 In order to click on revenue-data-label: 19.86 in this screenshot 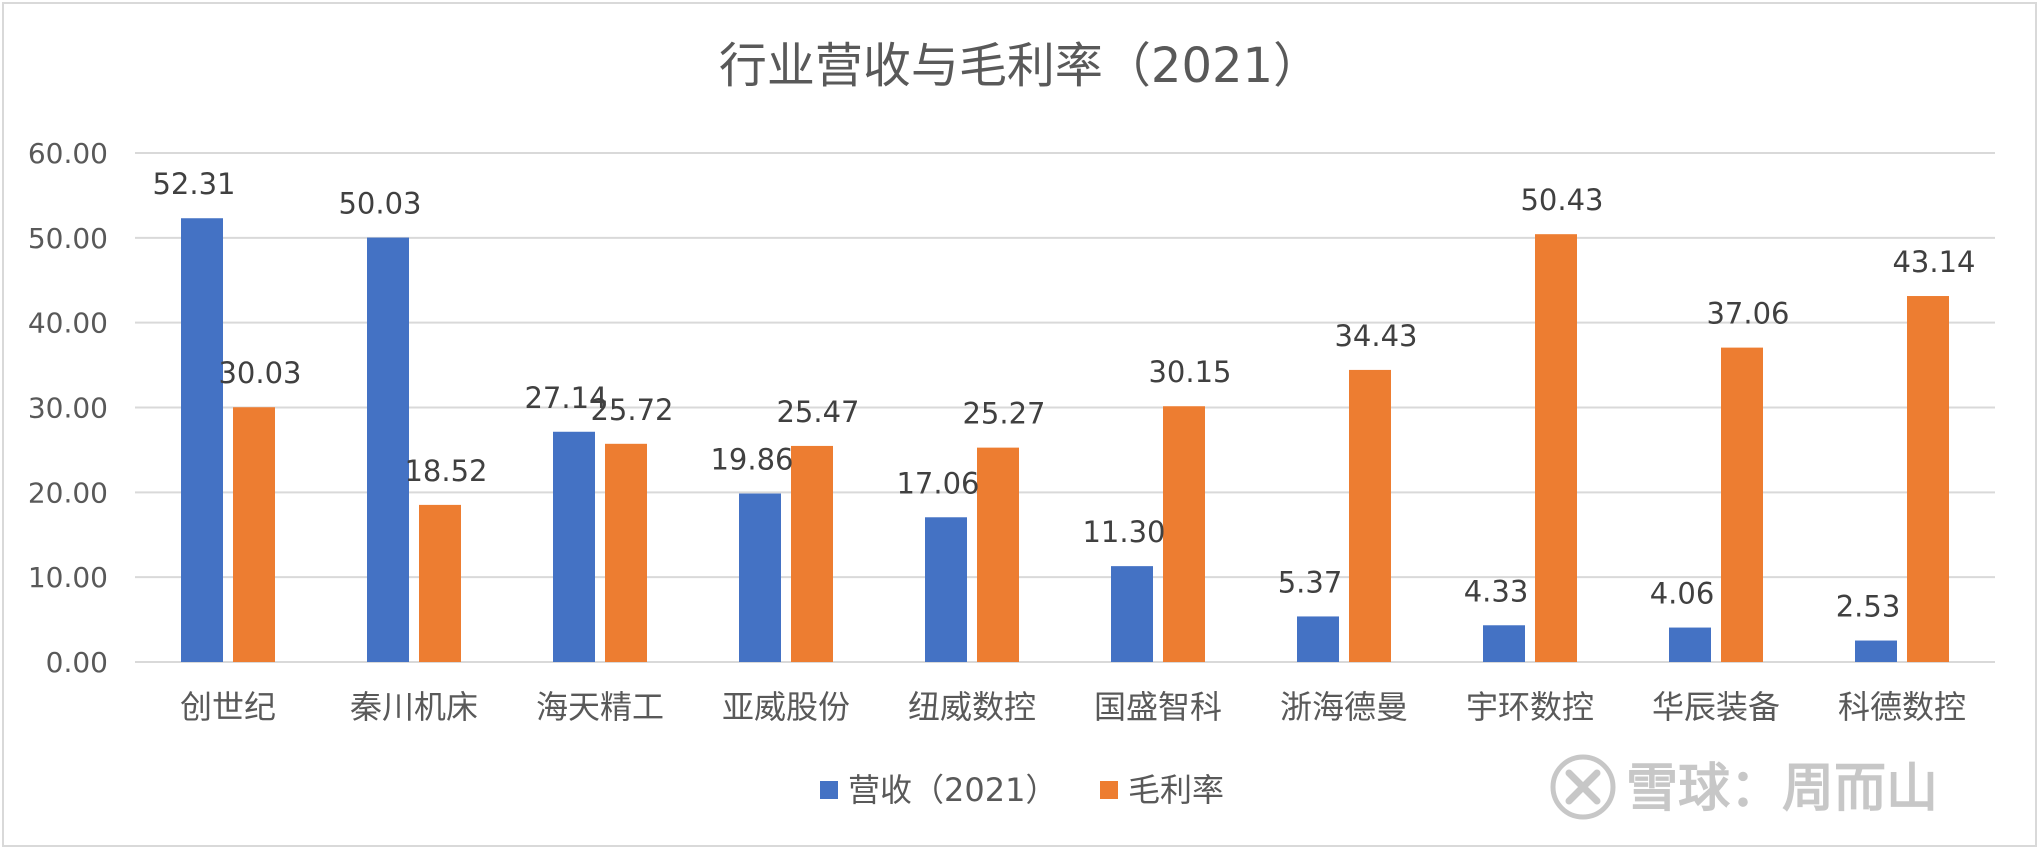, I will do `click(751, 460)`.